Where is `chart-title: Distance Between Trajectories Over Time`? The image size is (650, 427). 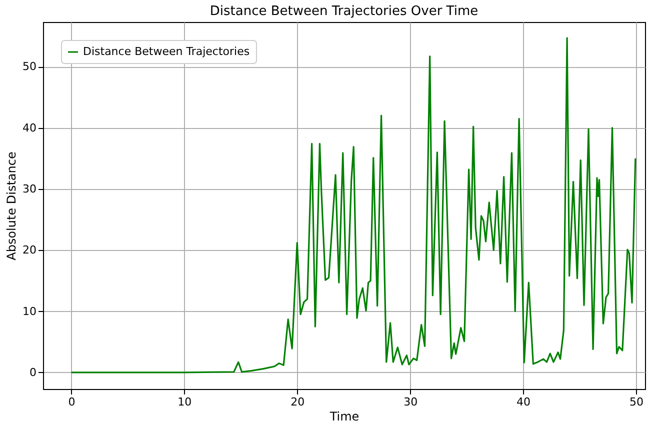
chart-title: Distance Between Trajectories Over Time is located at coordinates (344, 11).